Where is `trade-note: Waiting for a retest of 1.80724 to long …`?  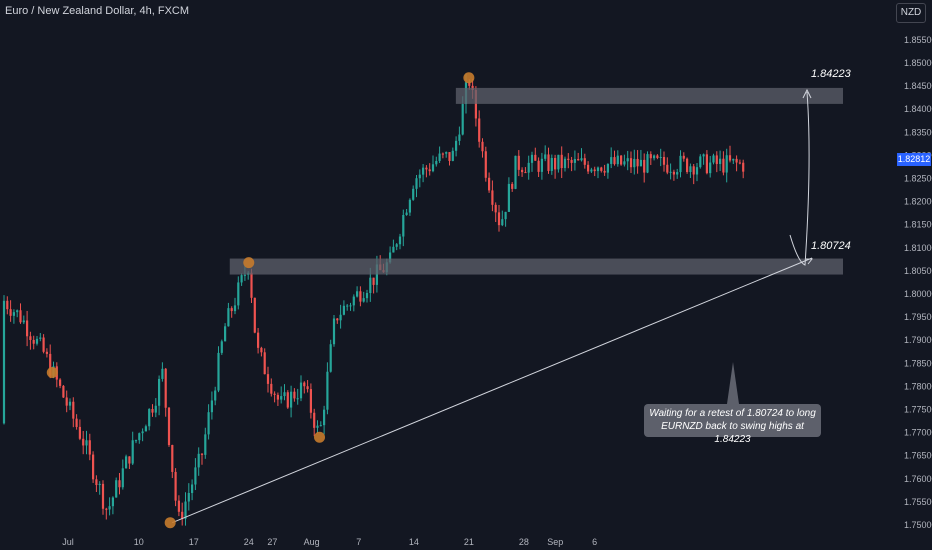 trade-note: Waiting for a retest of 1.80724 to long … is located at coordinates (732, 424).